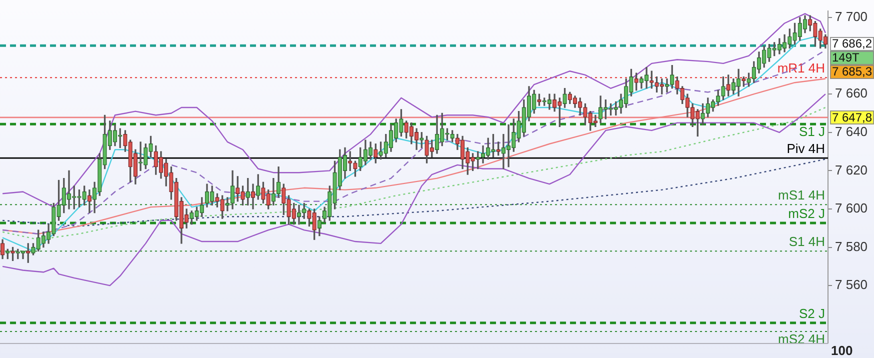 The image size is (874, 358). What do you see at coordinates (842, 350) in the screenshot?
I see `text: 100` at bounding box center [842, 350].